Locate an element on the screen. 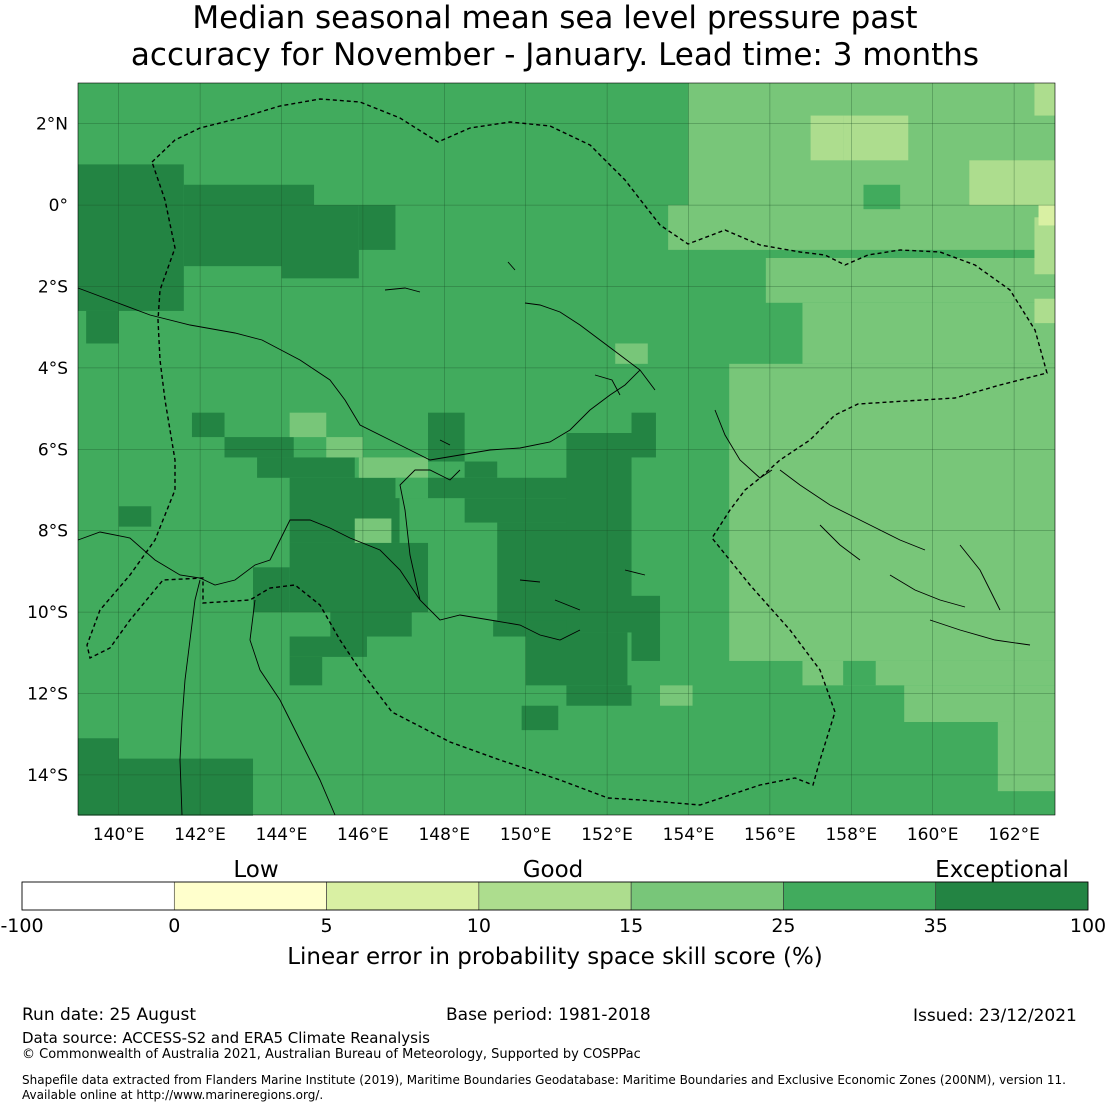  longitude-tick: 150°E is located at coordinates (526, 835).